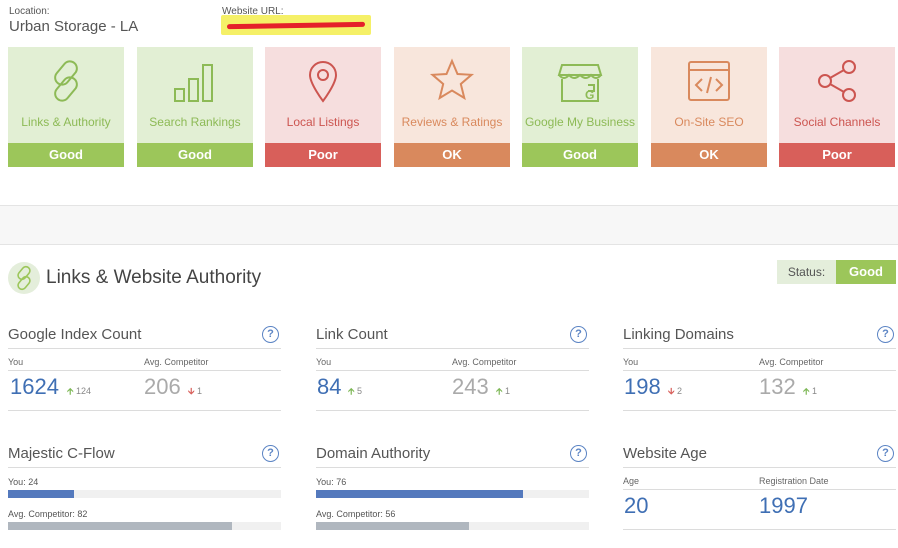 The height and width of the screenshot is (548, 898). I want to click on category-tile-search-rankings: Search Rankings Good, so click(195, 107).